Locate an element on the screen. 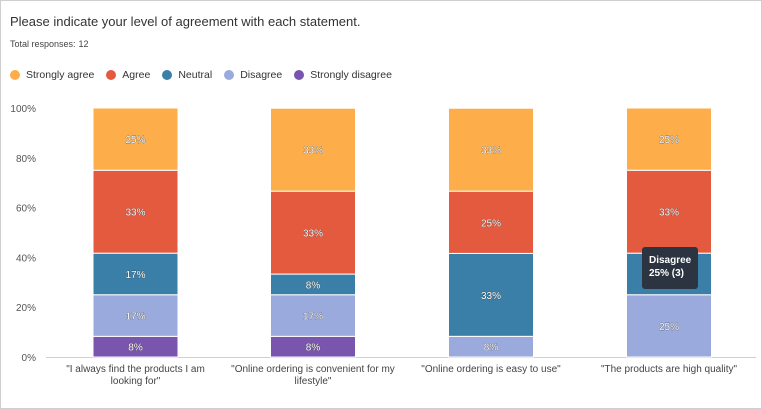  total-responses-count: 12 is located at coordinates (83, 44).